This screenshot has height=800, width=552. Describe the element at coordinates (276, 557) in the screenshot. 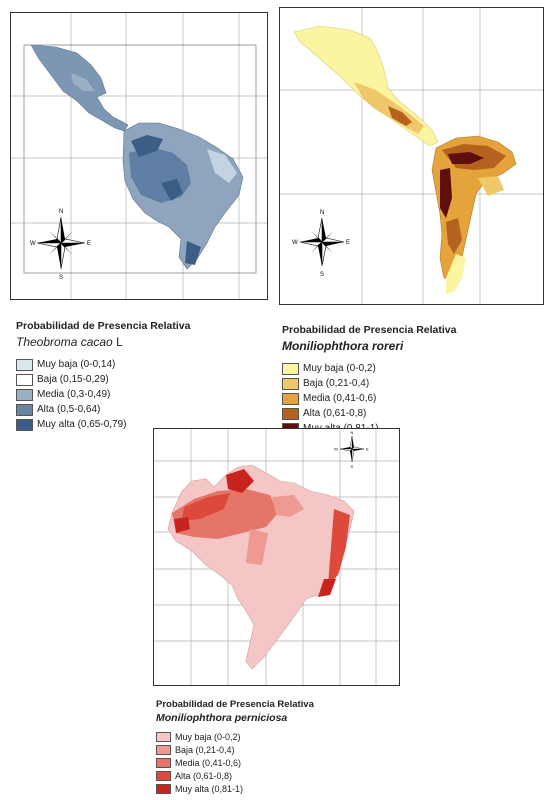

I see `map-moniliophthora-perniciosa: N S E W` at that location.